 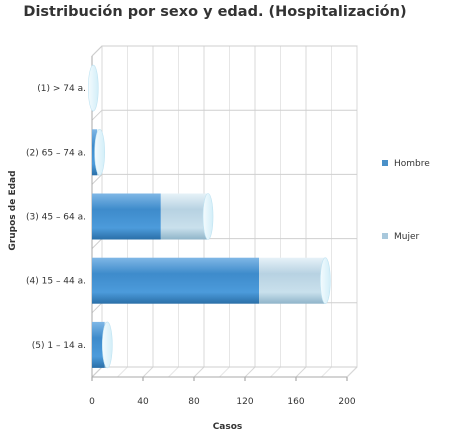 What do you see at coordinates (385, 163) in the screenshot?
I see `legend-swatch-hombre` at bounding box center [385, 163].